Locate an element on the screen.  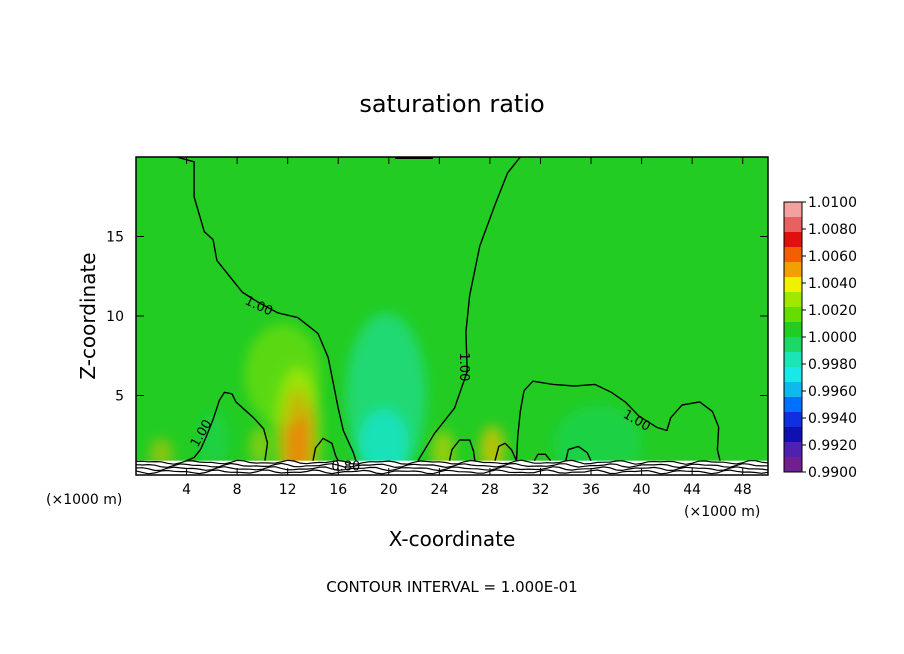
colorbar-label: 0.9940 is located at coordinates (832, 419).